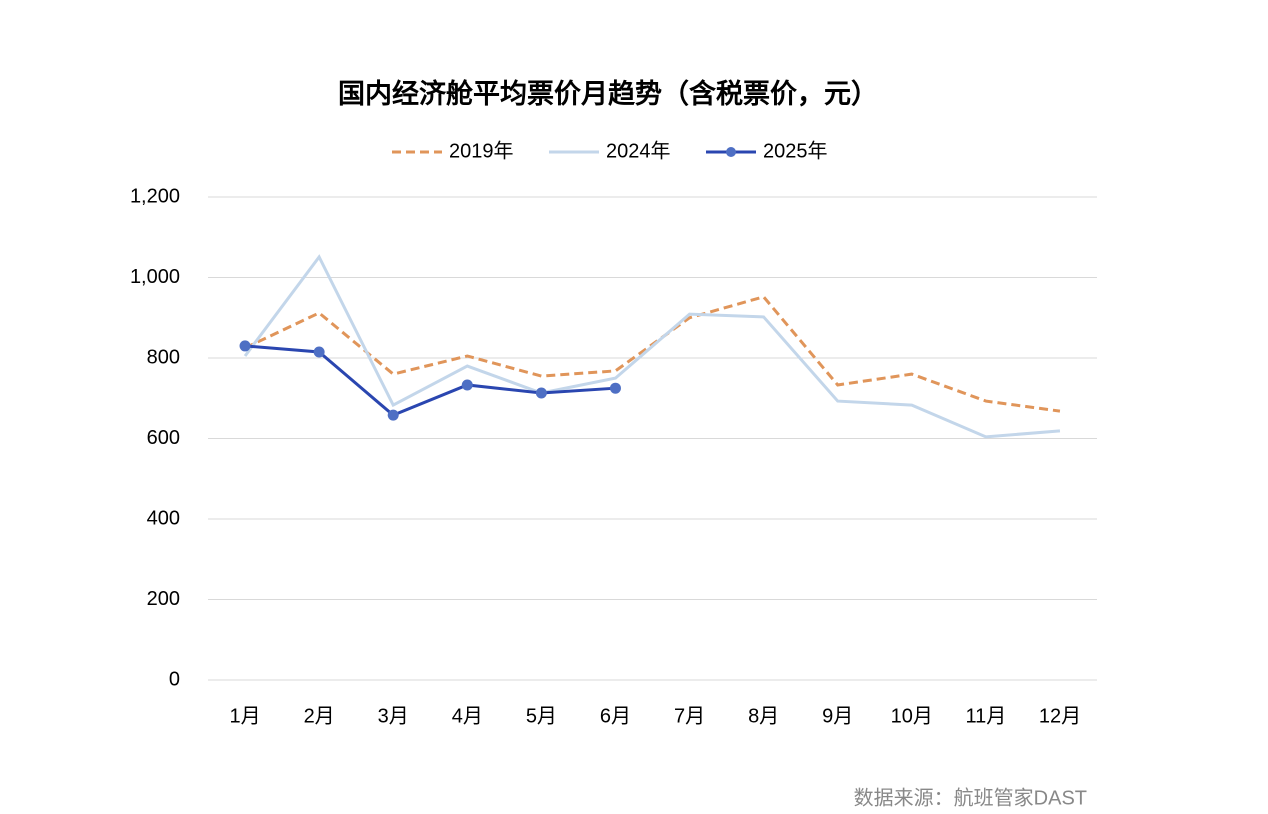 Image resolution: width=1268 pixels, height=814 pixels. What do you see at coordinates (155, 277) in the screenshot?
I see `y-tick-label: 1,000` at bounding box center [155, 277].